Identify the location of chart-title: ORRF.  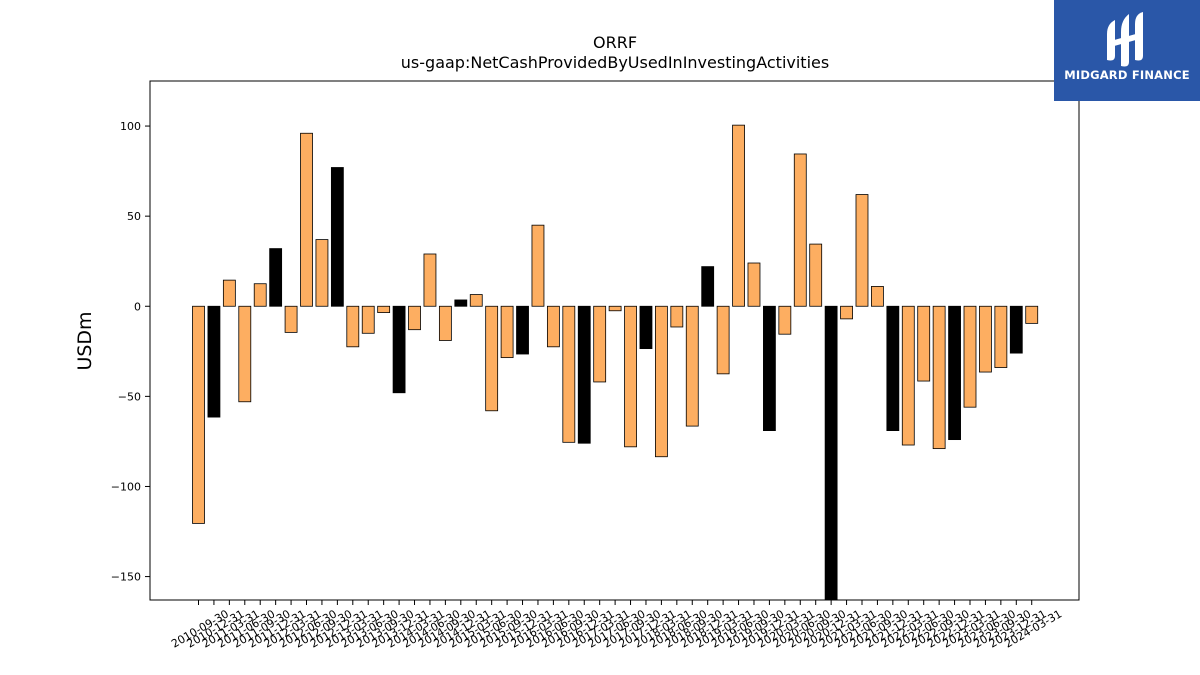
(615, 42).